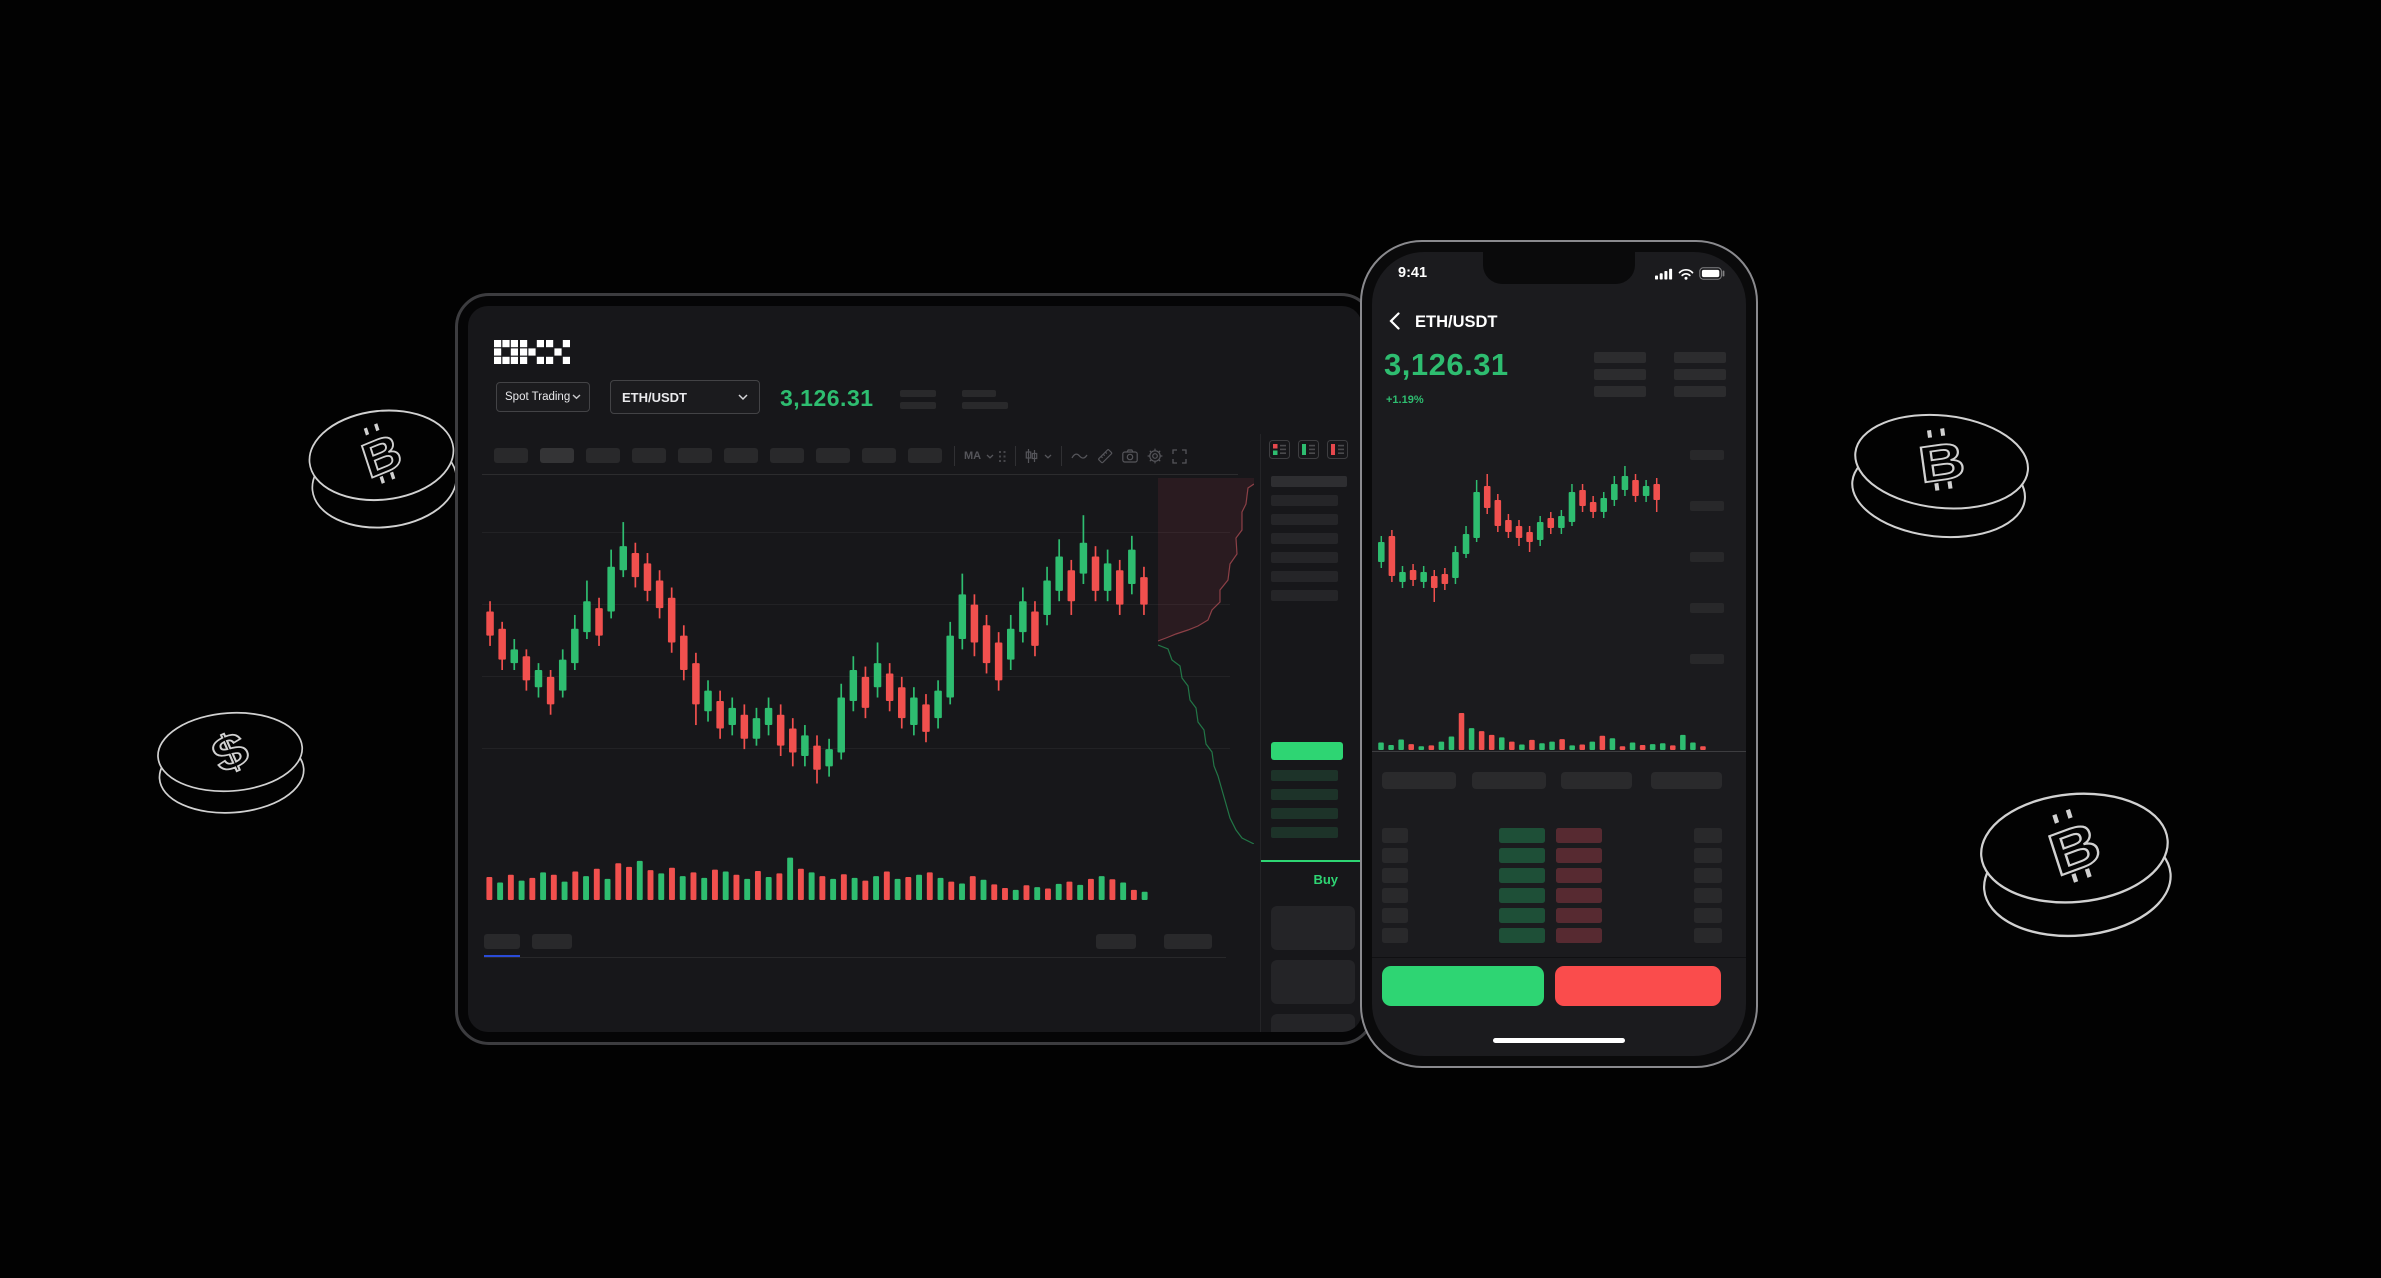 The image size is (2381, 1278). Describe the element at coordinates (1002, 456) in the screenshot. I see `drag-dots-icon` at that location.